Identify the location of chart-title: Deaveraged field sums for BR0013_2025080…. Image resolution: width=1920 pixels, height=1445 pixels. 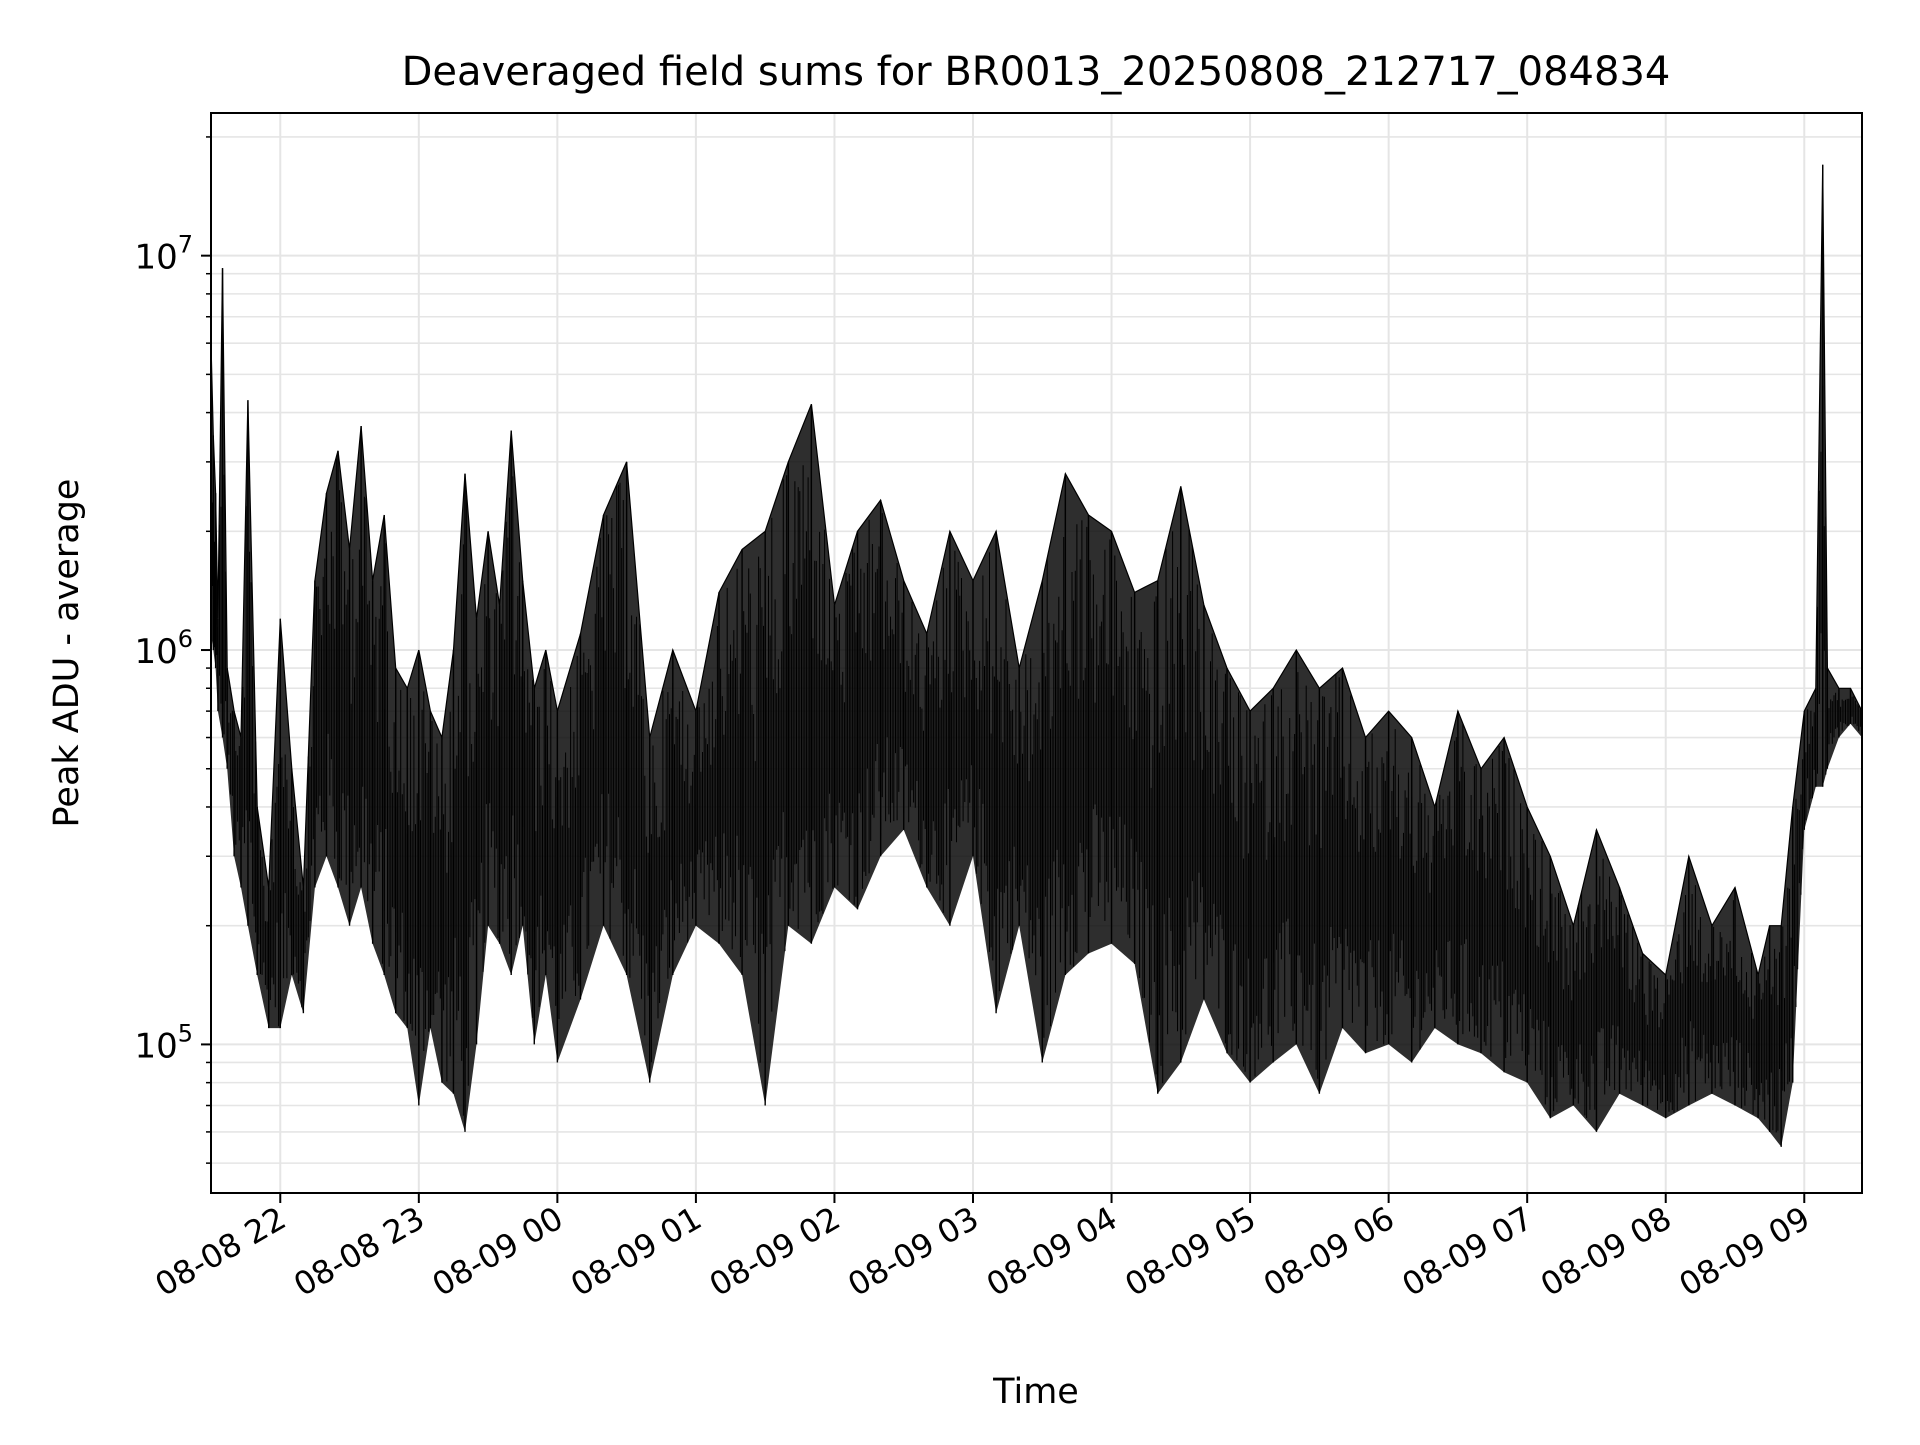
(1036, 72).